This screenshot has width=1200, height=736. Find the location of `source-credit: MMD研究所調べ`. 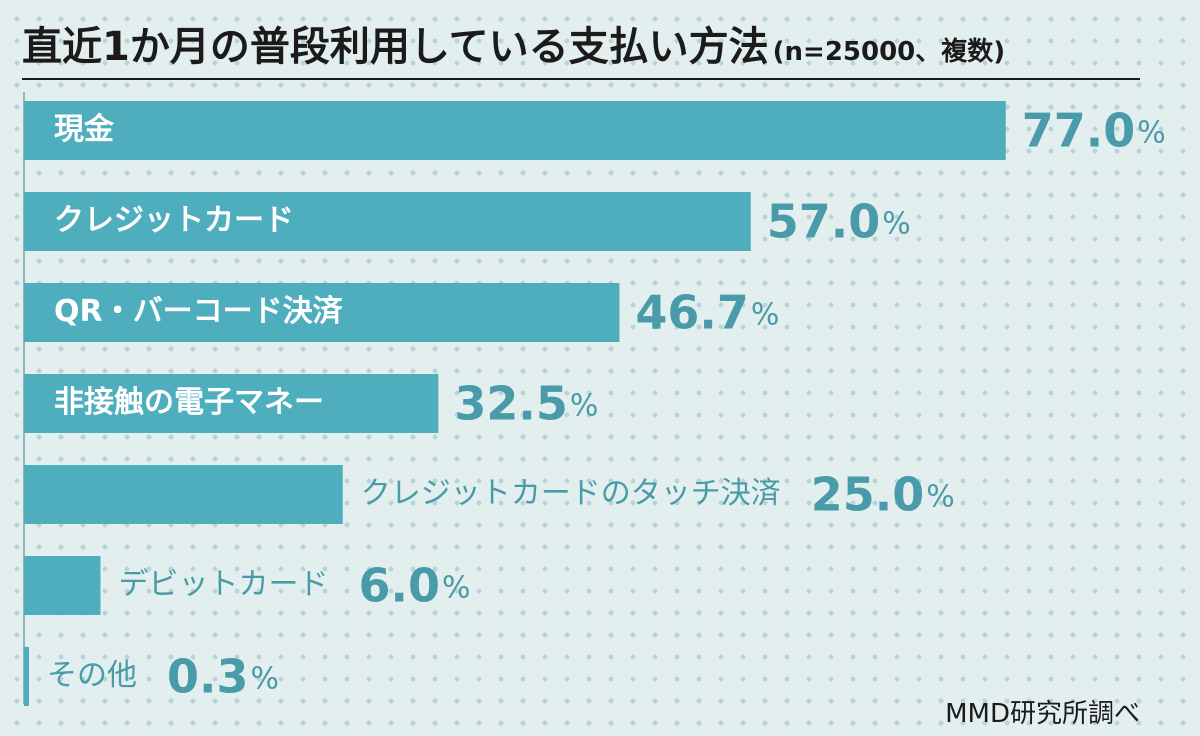

source-credit: MMD研究所調べ is located at coordinates (1042, 714).